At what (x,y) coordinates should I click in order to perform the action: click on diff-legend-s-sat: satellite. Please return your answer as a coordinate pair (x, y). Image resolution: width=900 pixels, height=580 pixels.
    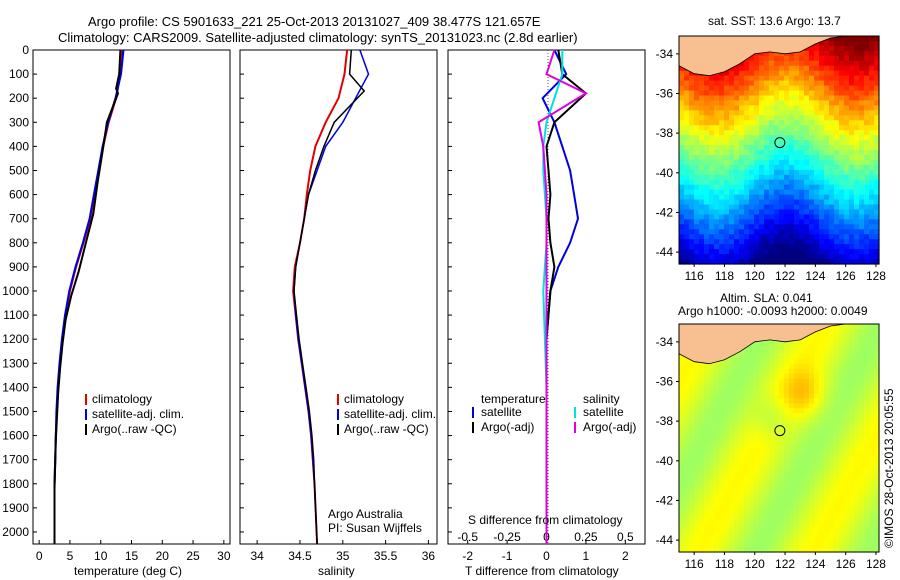
    Looking at the image, I should click on (603, 412).